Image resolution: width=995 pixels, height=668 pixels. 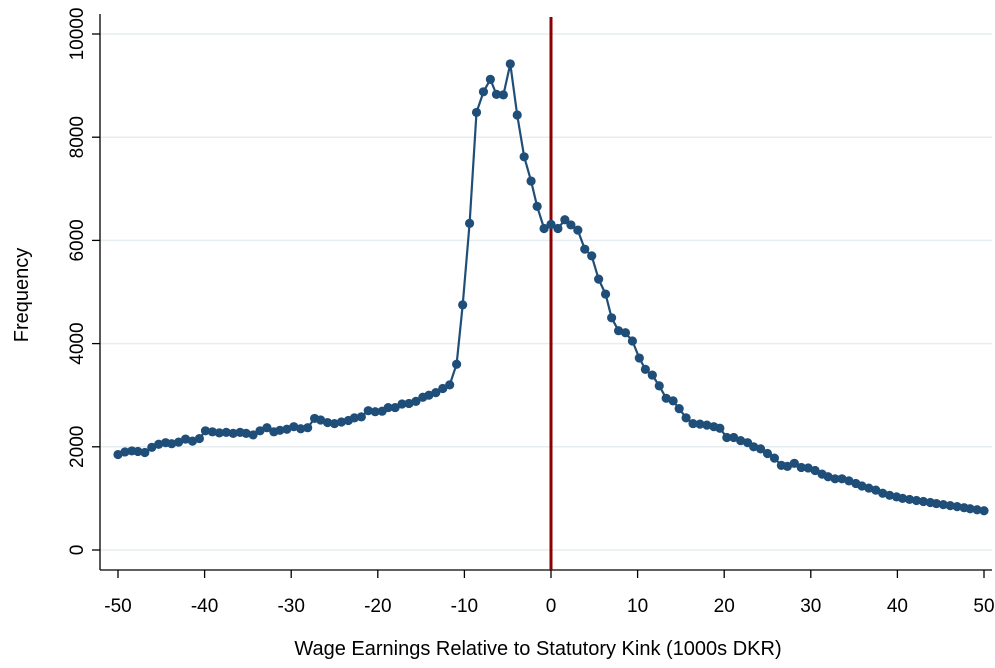 I want to click on x-tick-label: 10, so click(x=637, y=606).